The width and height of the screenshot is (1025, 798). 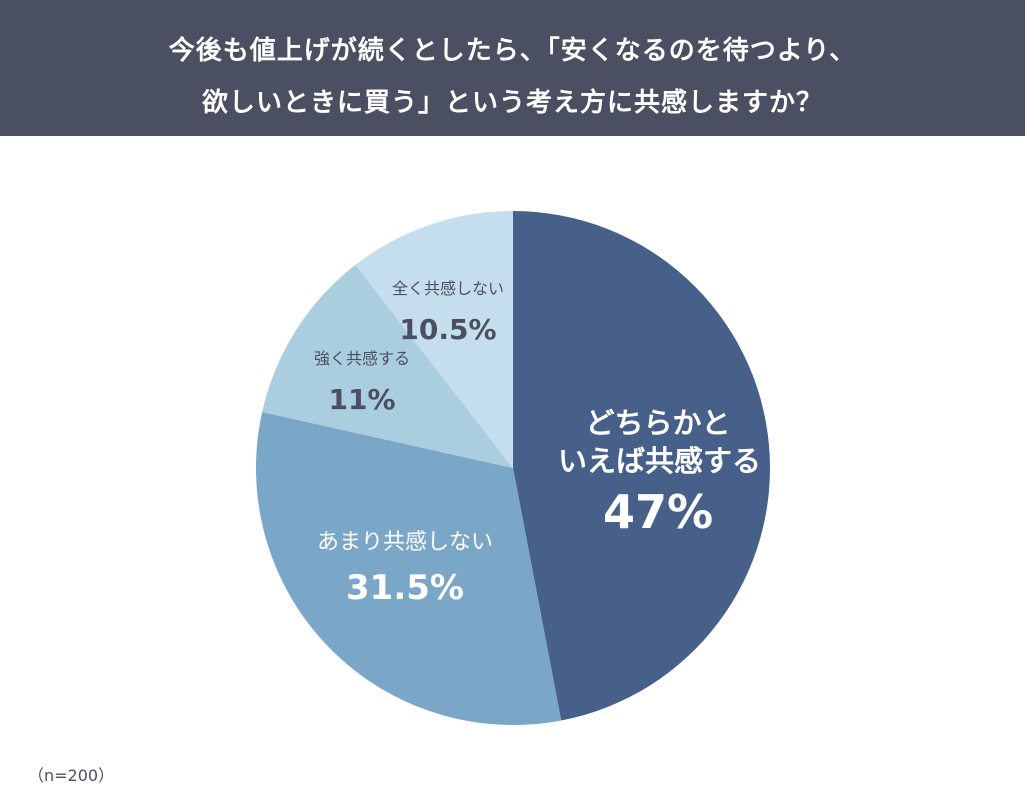 I want to click on percentage-value: 10.5%, so click(x=448, y=329).